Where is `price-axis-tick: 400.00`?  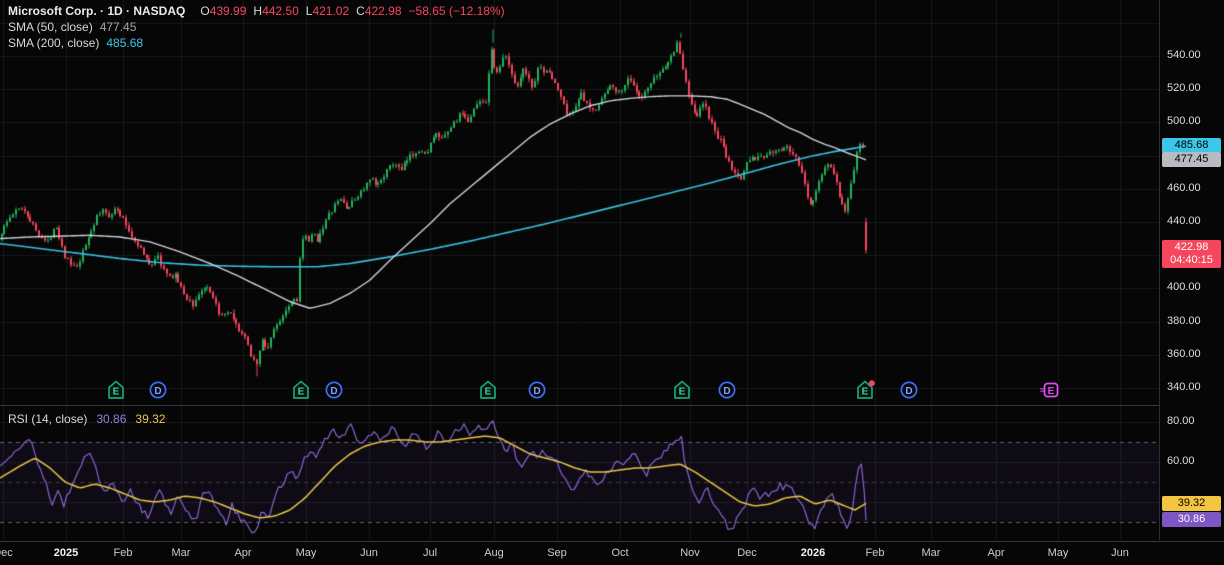 price-axis-tick: 400.00 is located at coordinates (1184, 287).